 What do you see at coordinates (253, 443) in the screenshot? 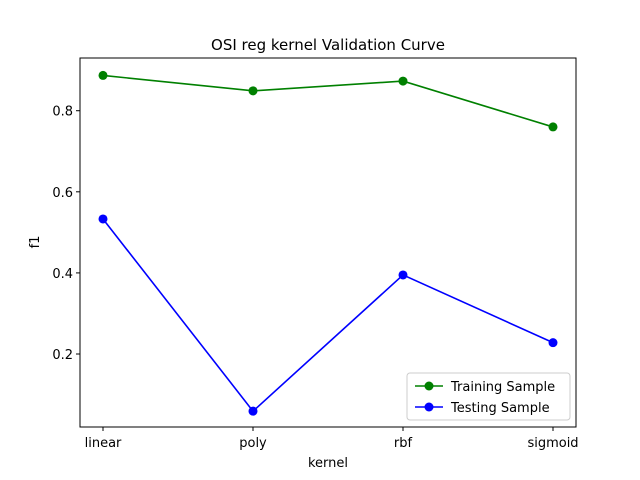
I see `x-tick-label: poly` at bounding box center [253, 443].